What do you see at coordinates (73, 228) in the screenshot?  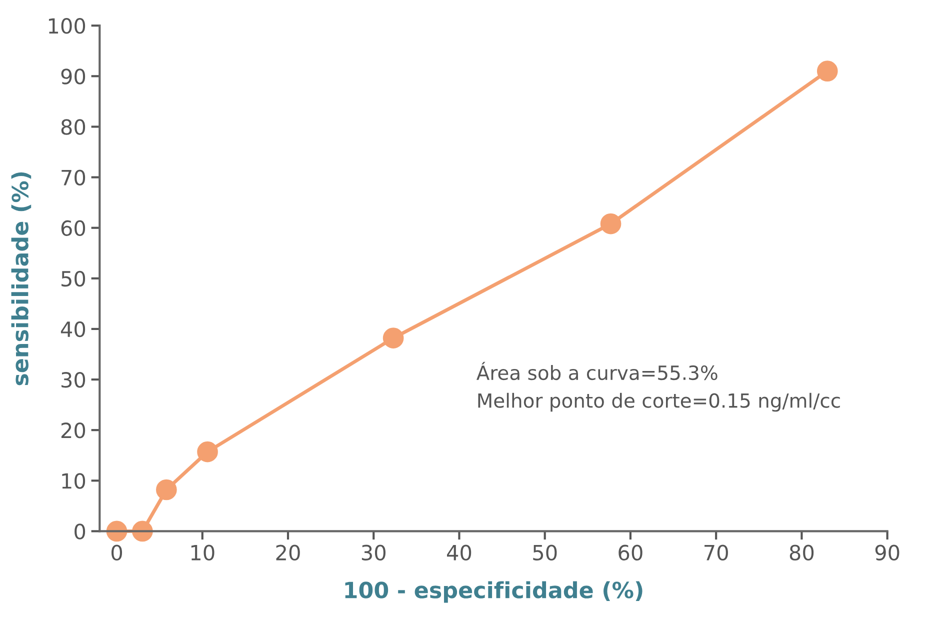 I see `y-tick-label: 60` at bounding box center [73, 228].